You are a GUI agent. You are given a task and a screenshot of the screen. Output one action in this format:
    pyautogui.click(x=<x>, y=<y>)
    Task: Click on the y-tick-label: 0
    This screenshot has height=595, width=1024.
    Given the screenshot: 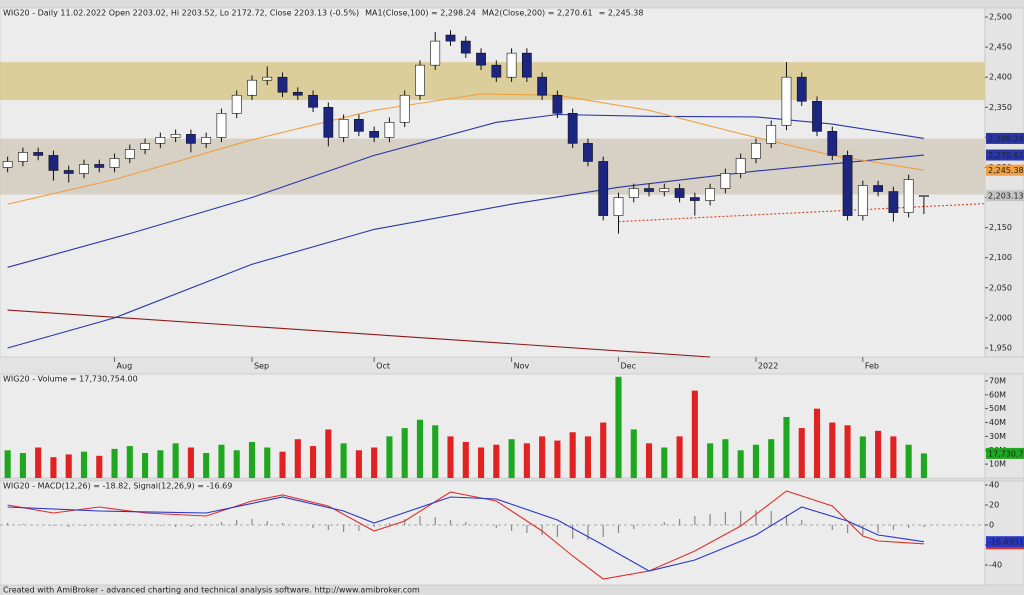 What is the action you would take?
    pyautogui.click(x=991, y=525)
    